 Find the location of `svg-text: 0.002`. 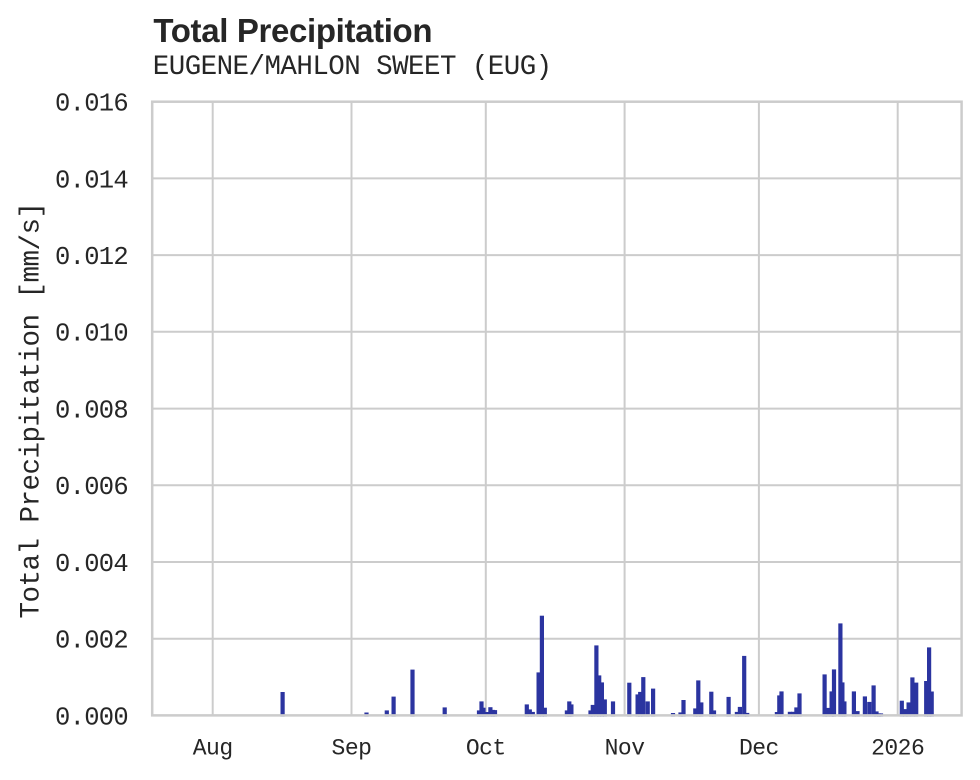

svg-text: 0.002 is located at coordinates (91, 641).